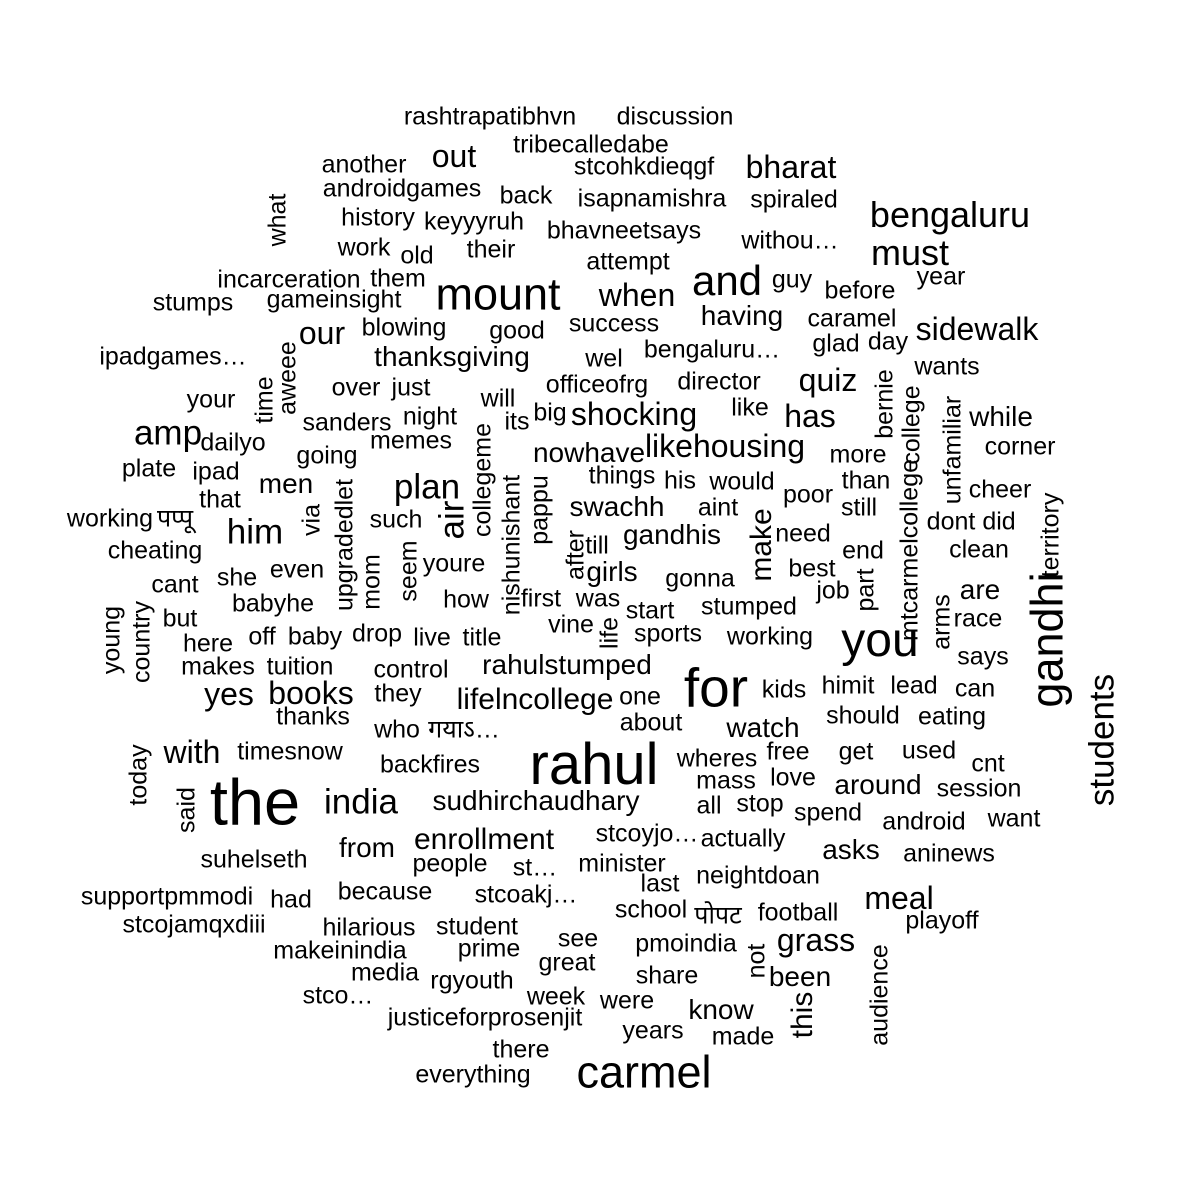 The image size is (1200, 1200). What do you see at coordinates (627, 1000) in the screenshot?
I see `word-were: were` at bounding box center [627, 1000].